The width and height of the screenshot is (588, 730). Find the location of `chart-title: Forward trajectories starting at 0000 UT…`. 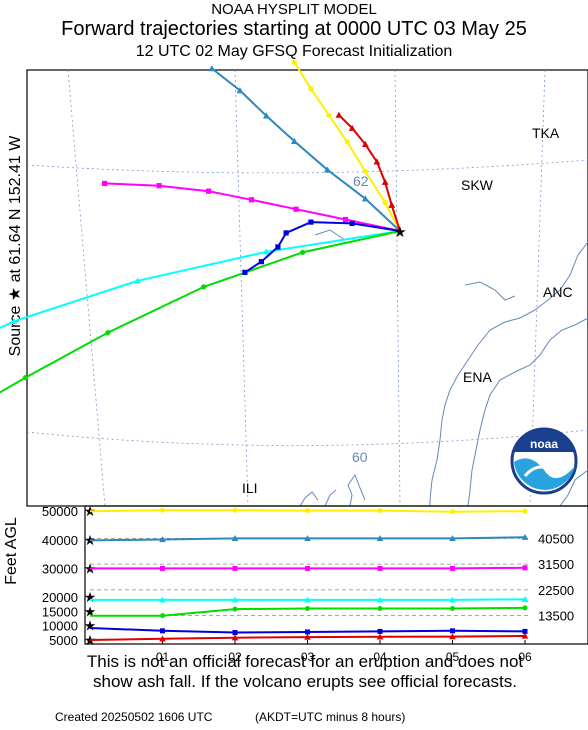

chart-title: Forward trajectories starting at 0000 UT… is located at coordinates (294, 29).